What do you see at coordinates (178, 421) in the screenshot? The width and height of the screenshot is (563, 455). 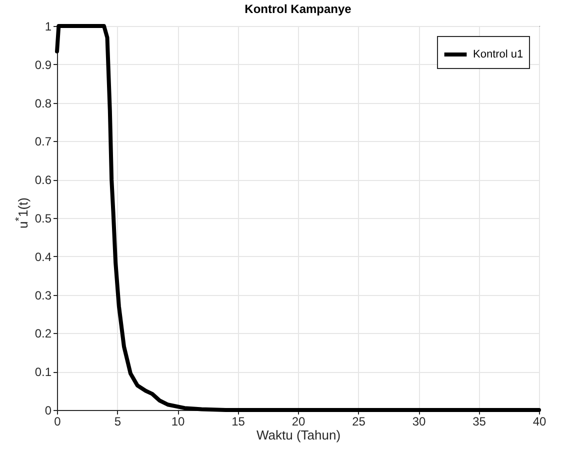 I see `x-tick-label: 10` at bounding box center [178, 421].